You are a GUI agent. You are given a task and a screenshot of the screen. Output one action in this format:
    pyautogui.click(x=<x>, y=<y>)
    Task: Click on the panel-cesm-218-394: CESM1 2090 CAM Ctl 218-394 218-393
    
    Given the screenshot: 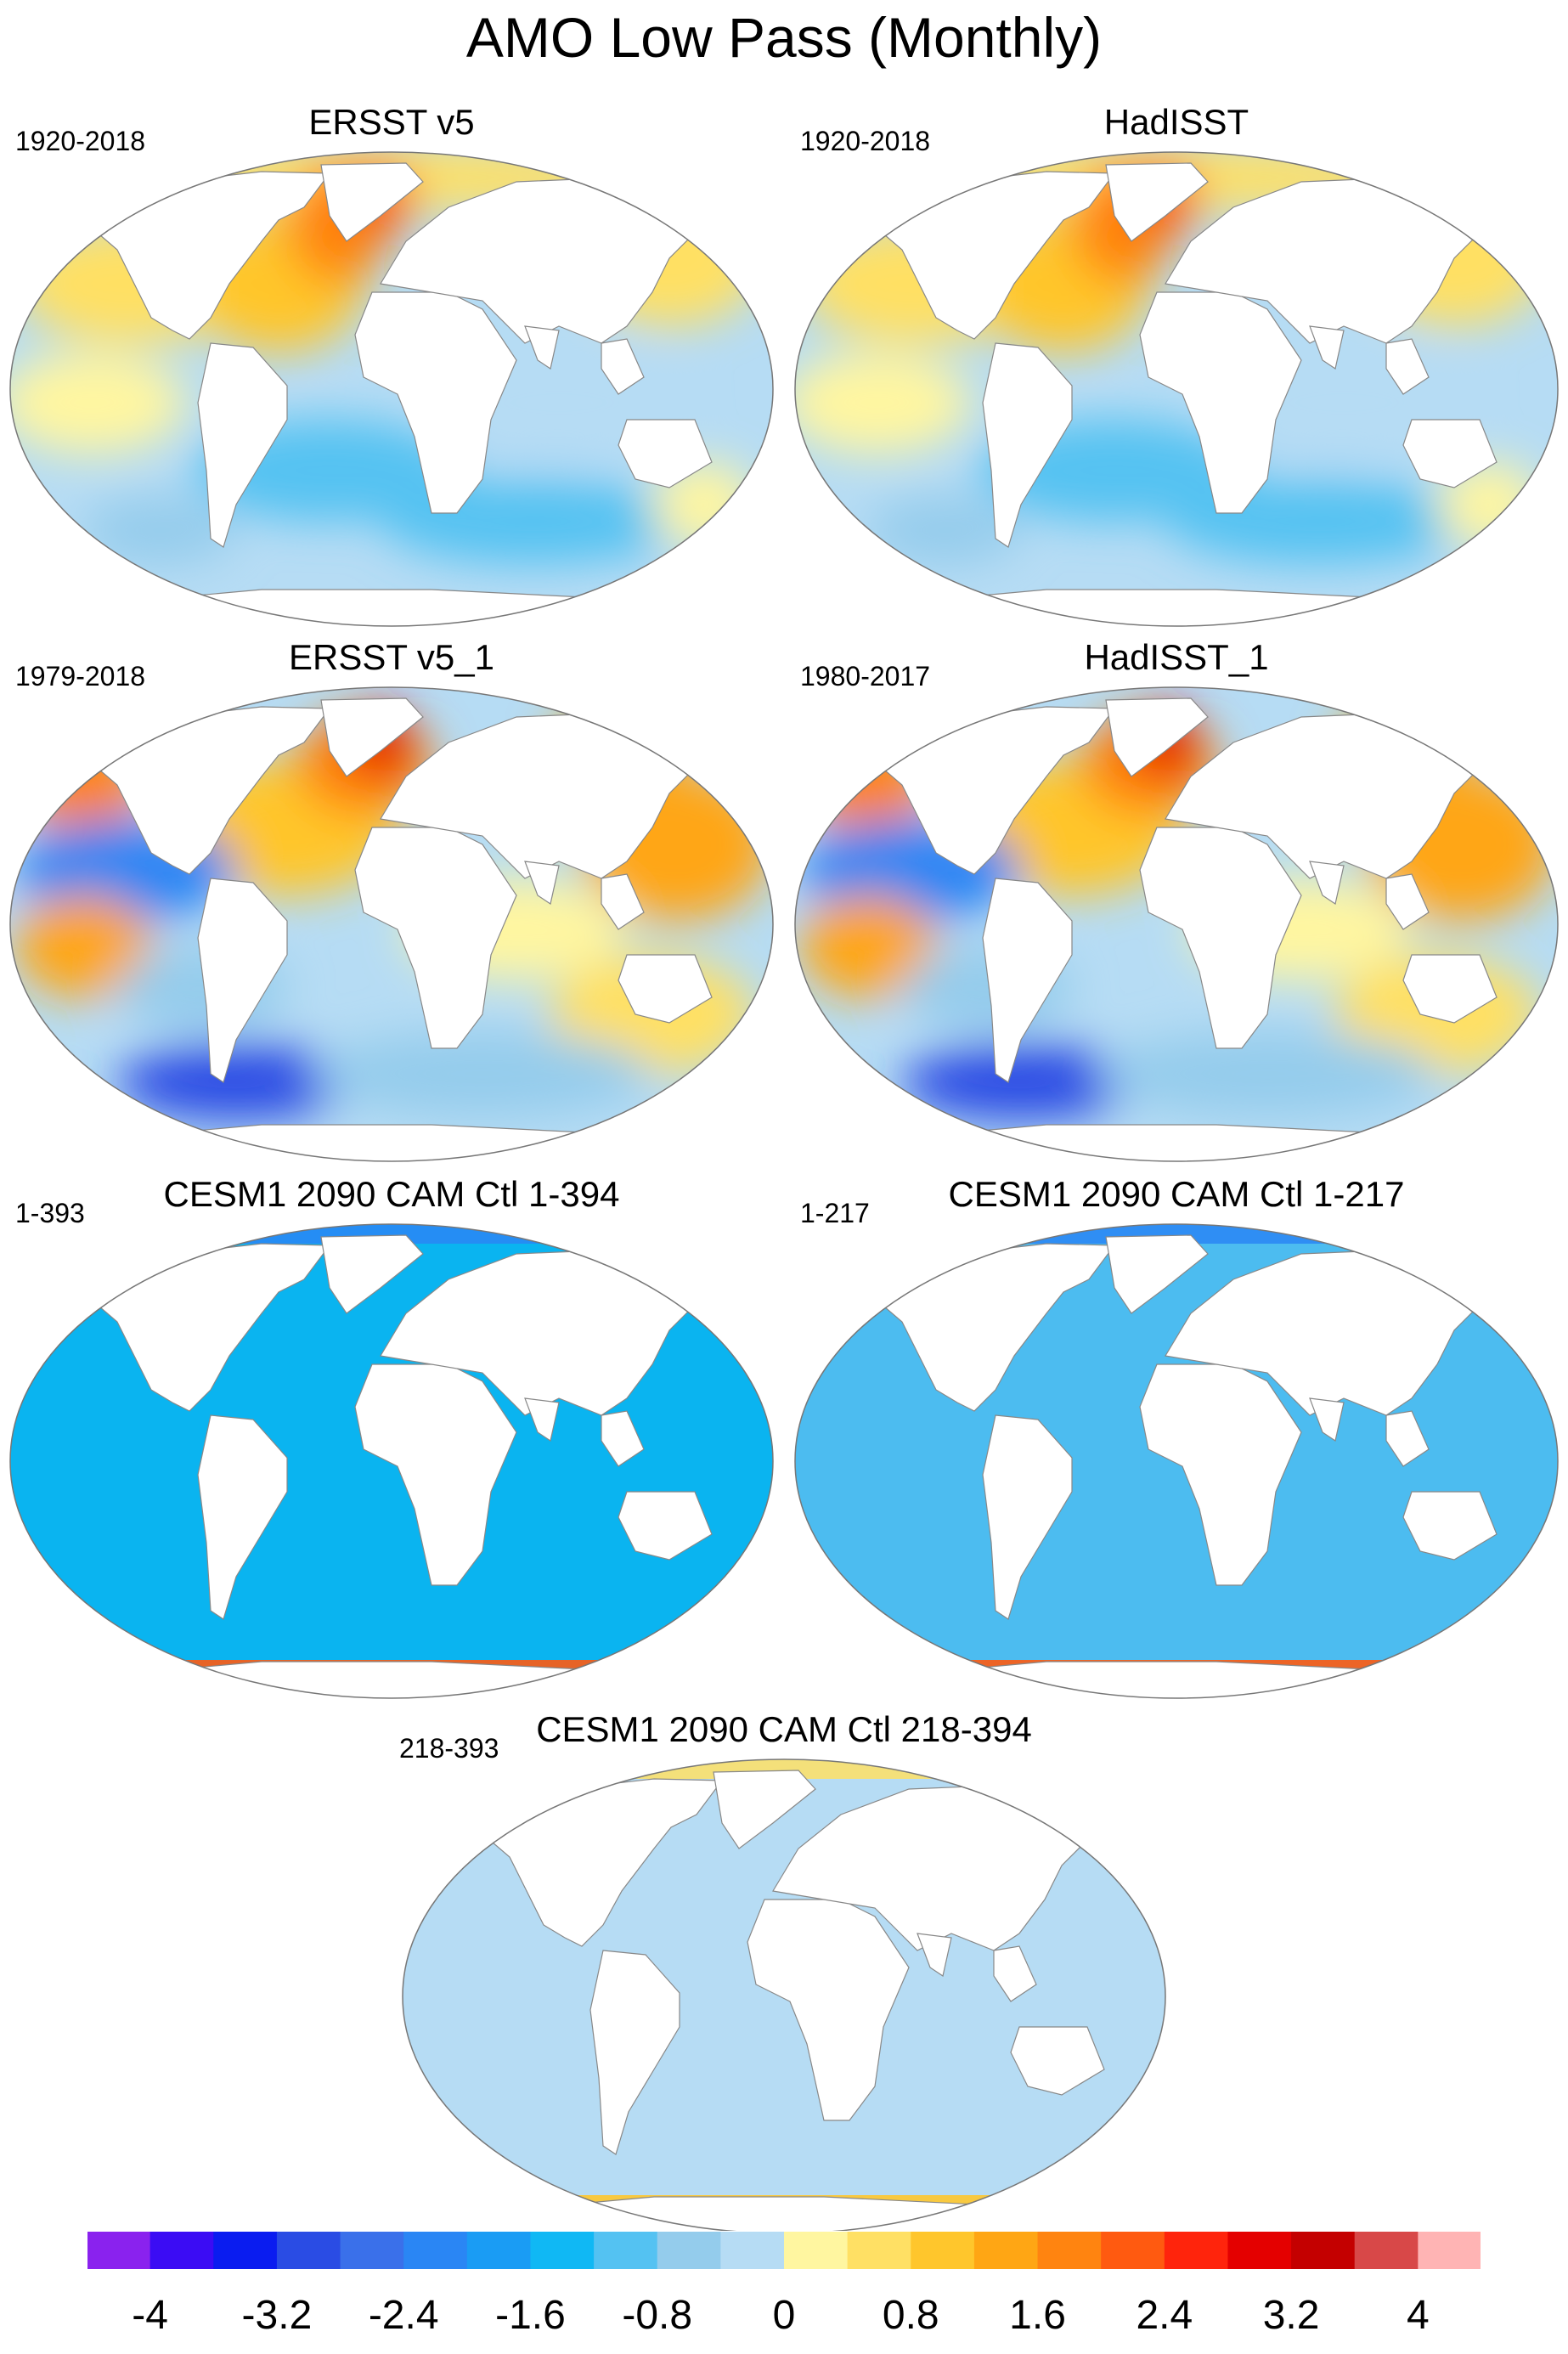 What is the action you would take?
    pyautogui.click(x=784, y=1979)
    